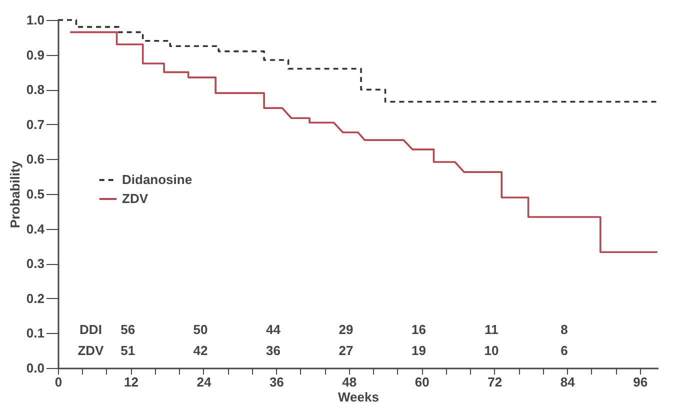 This screenshot has height=410, width=689. Describe the element at coordinates (14, 194) in the screenshot. I see `y-axis-title: Probability` at that location.